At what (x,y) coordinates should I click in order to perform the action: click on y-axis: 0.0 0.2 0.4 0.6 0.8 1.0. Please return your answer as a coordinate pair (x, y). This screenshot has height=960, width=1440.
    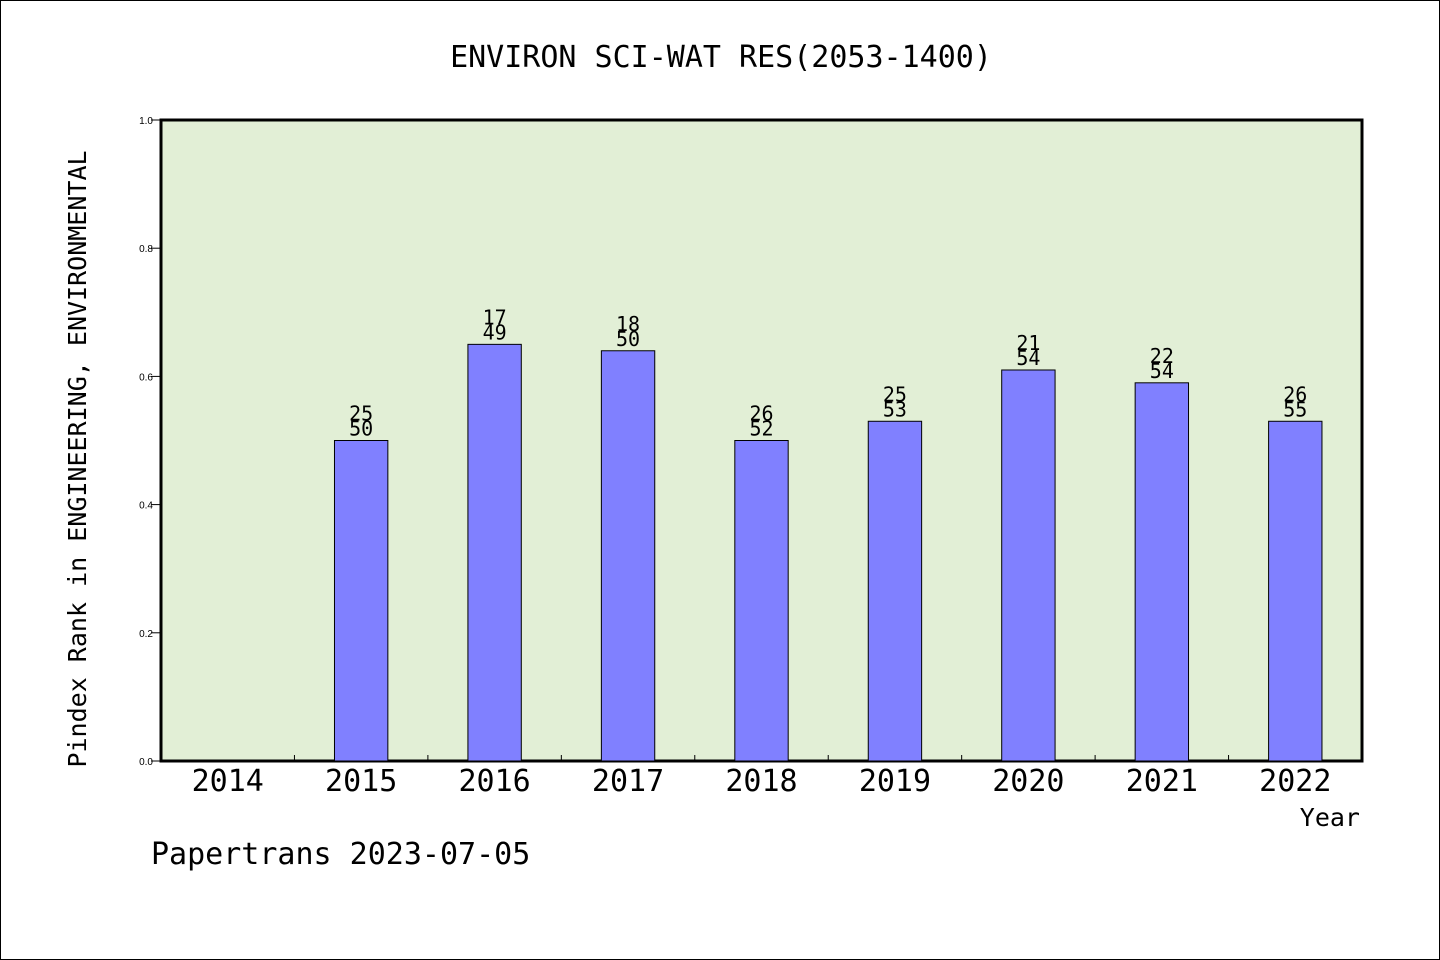
    Looking at the image, I should click on (150, 442).